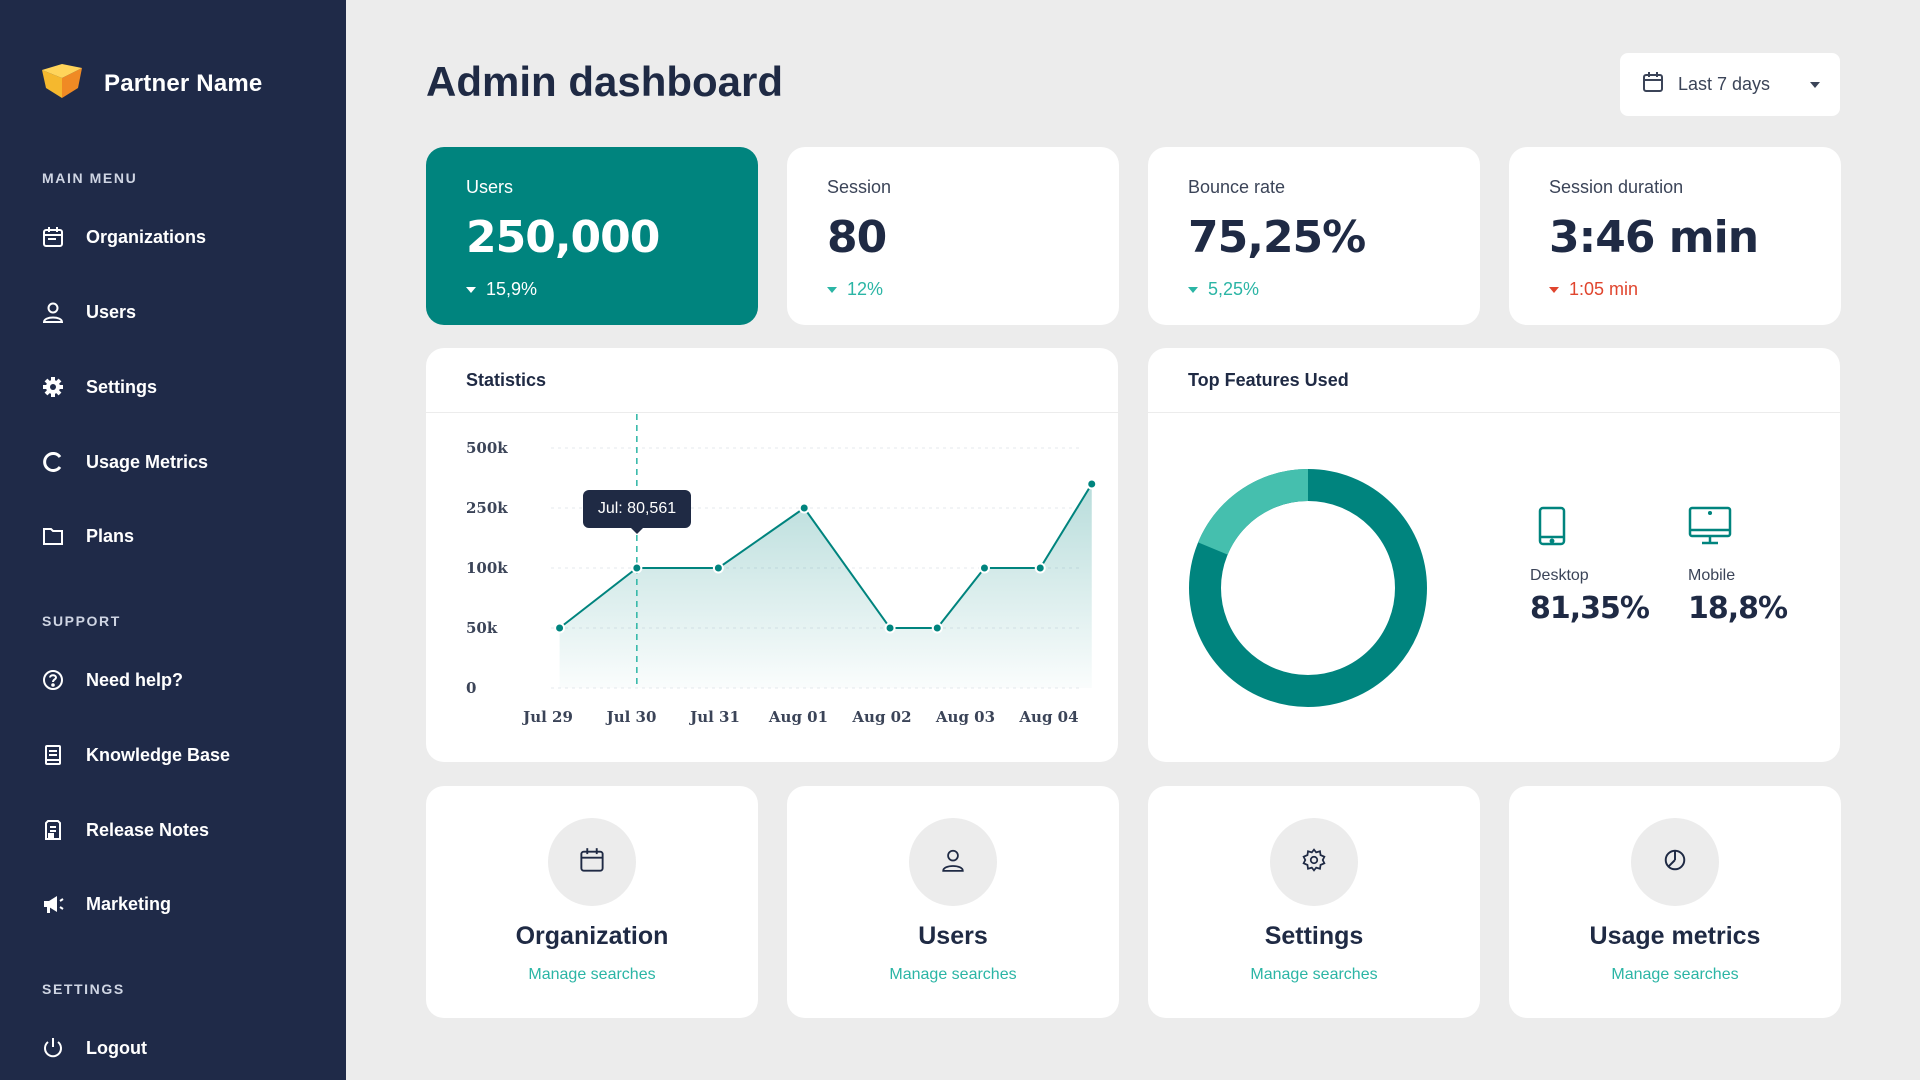  What do you see at coordinates (110, 535) in the screenshot?
I see `sidebar-item-label: Plans` at bounding box center [110, 535].